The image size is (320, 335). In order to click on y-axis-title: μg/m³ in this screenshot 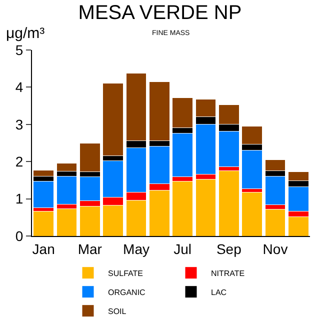, I will do `click(25, 33)`.